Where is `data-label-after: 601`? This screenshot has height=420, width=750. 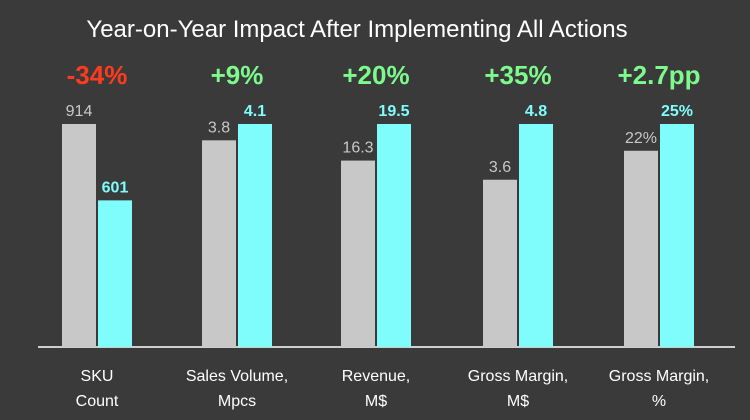
data-label-after: 601 is located at coordinates (115, 187).